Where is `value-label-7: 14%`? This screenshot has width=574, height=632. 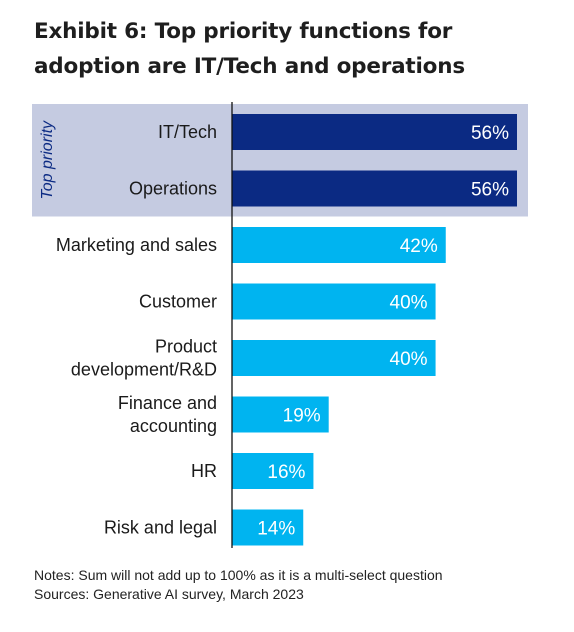
value-label-7: 14% is located at coordinates (276, 529).